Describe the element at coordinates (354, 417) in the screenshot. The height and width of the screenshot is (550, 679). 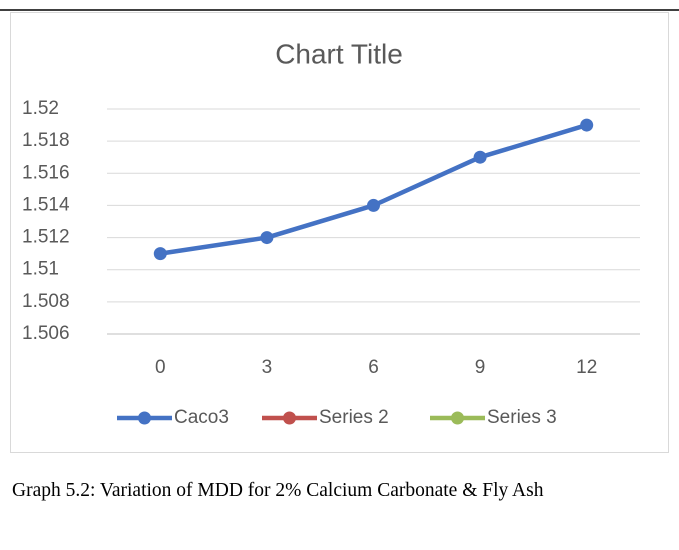
I see `legend-label: Series 2` at that location.